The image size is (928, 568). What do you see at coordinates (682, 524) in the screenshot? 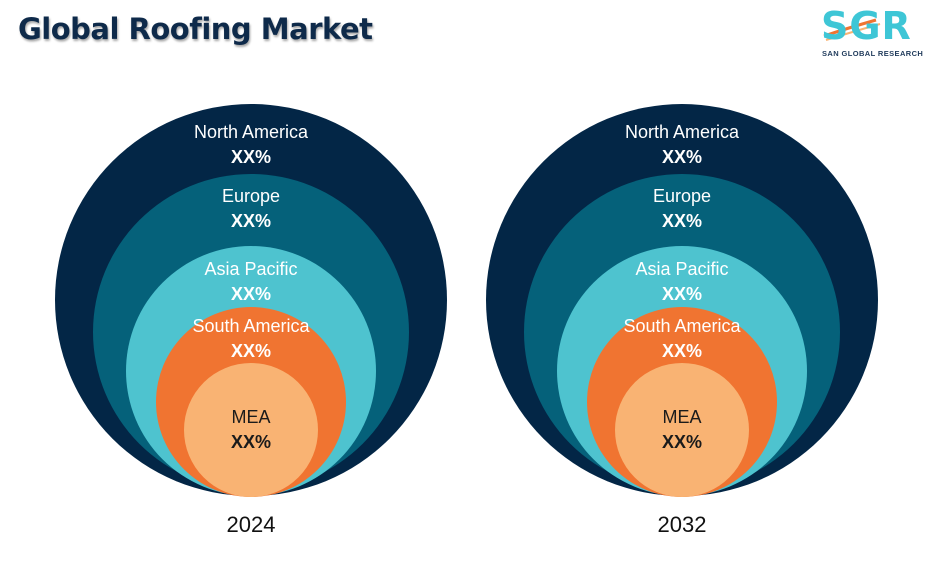
I see `year-label: 2032` at bounding box center [682, 524].